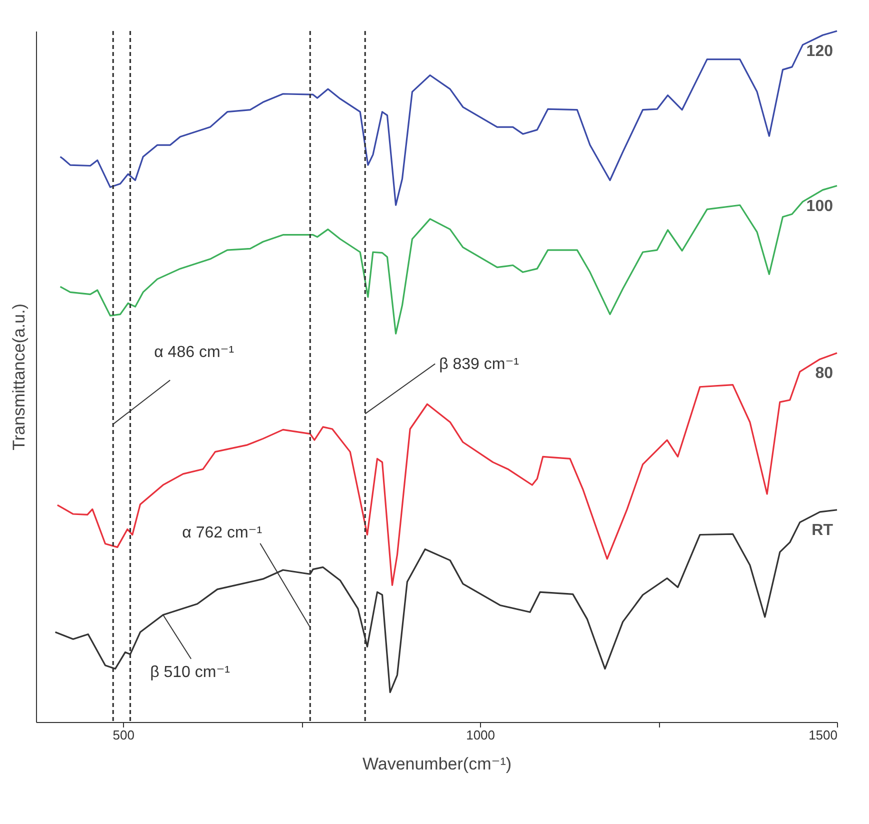  I want to click on series-label: 100, so click(820, 206).